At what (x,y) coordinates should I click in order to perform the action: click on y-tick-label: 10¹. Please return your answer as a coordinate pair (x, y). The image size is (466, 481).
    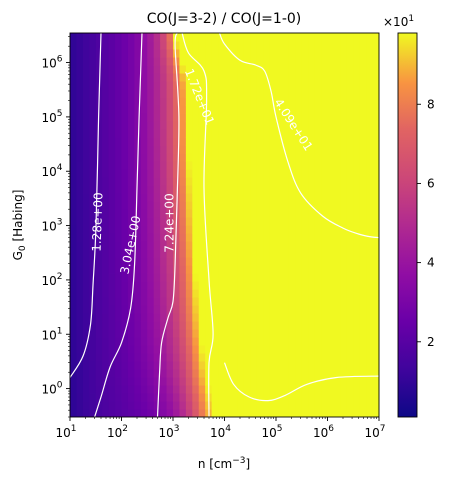
    Looking at the image, I should click on (51, 334).